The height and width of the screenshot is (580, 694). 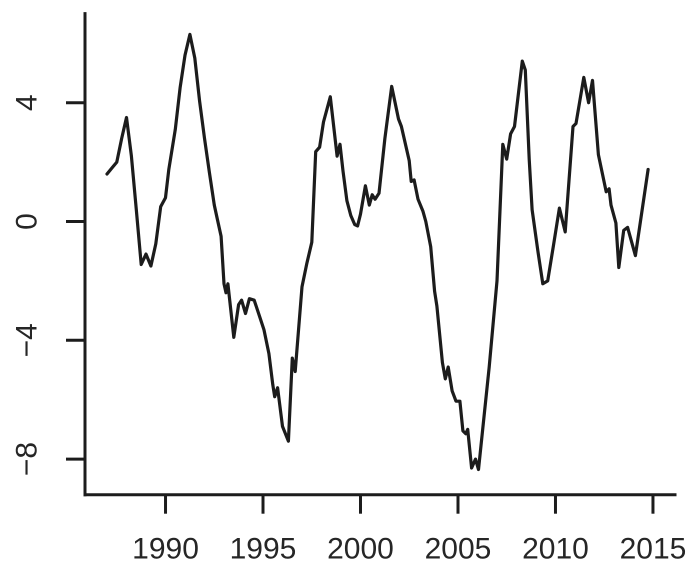 What do you see at coordinates (27, 221) in the screenshot?
I see `y-tick-label: 0` at bounding box center [27, 221].